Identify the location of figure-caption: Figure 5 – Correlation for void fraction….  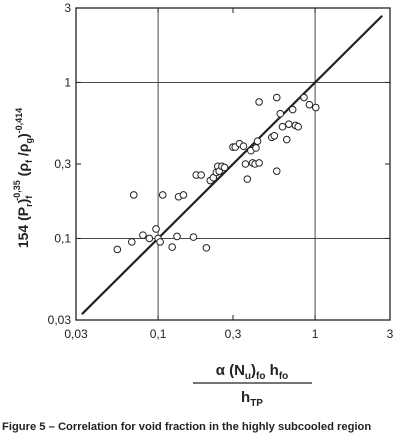
(187, 427).